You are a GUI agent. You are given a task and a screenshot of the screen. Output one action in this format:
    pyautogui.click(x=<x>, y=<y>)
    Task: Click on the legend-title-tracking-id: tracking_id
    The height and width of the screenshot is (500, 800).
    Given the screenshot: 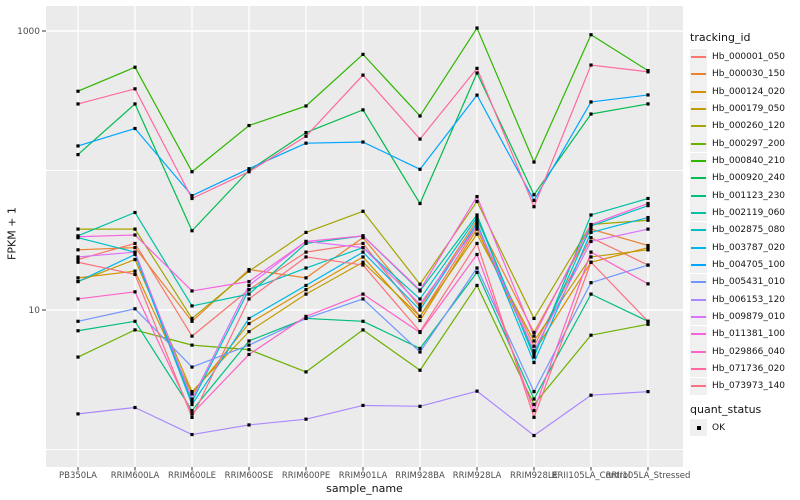 What is the action you would take?
    pyautogui.click(x=720, y=37)
    